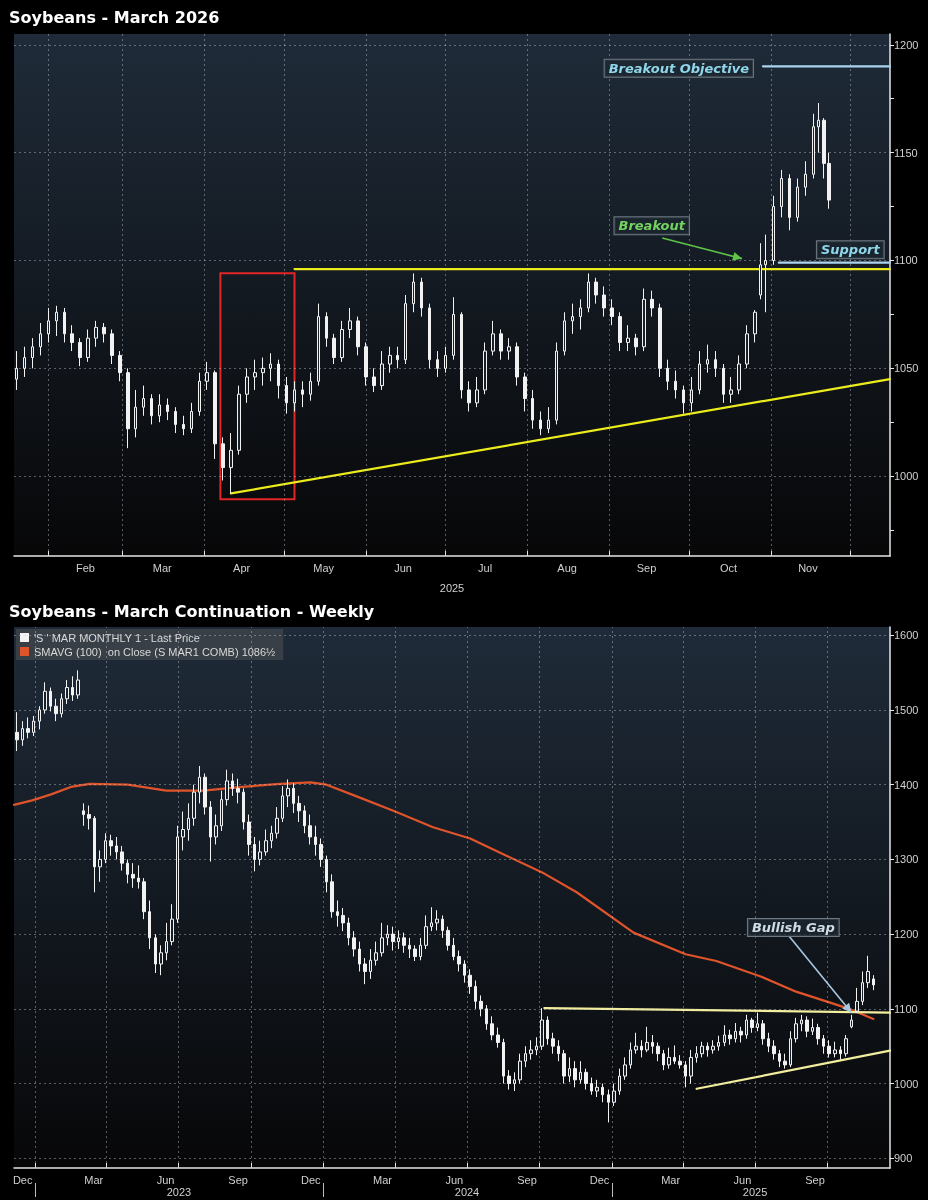 This screenshot has width=928, height=1200. I want to click on y-tick-label: 1300, so click(906, 859).